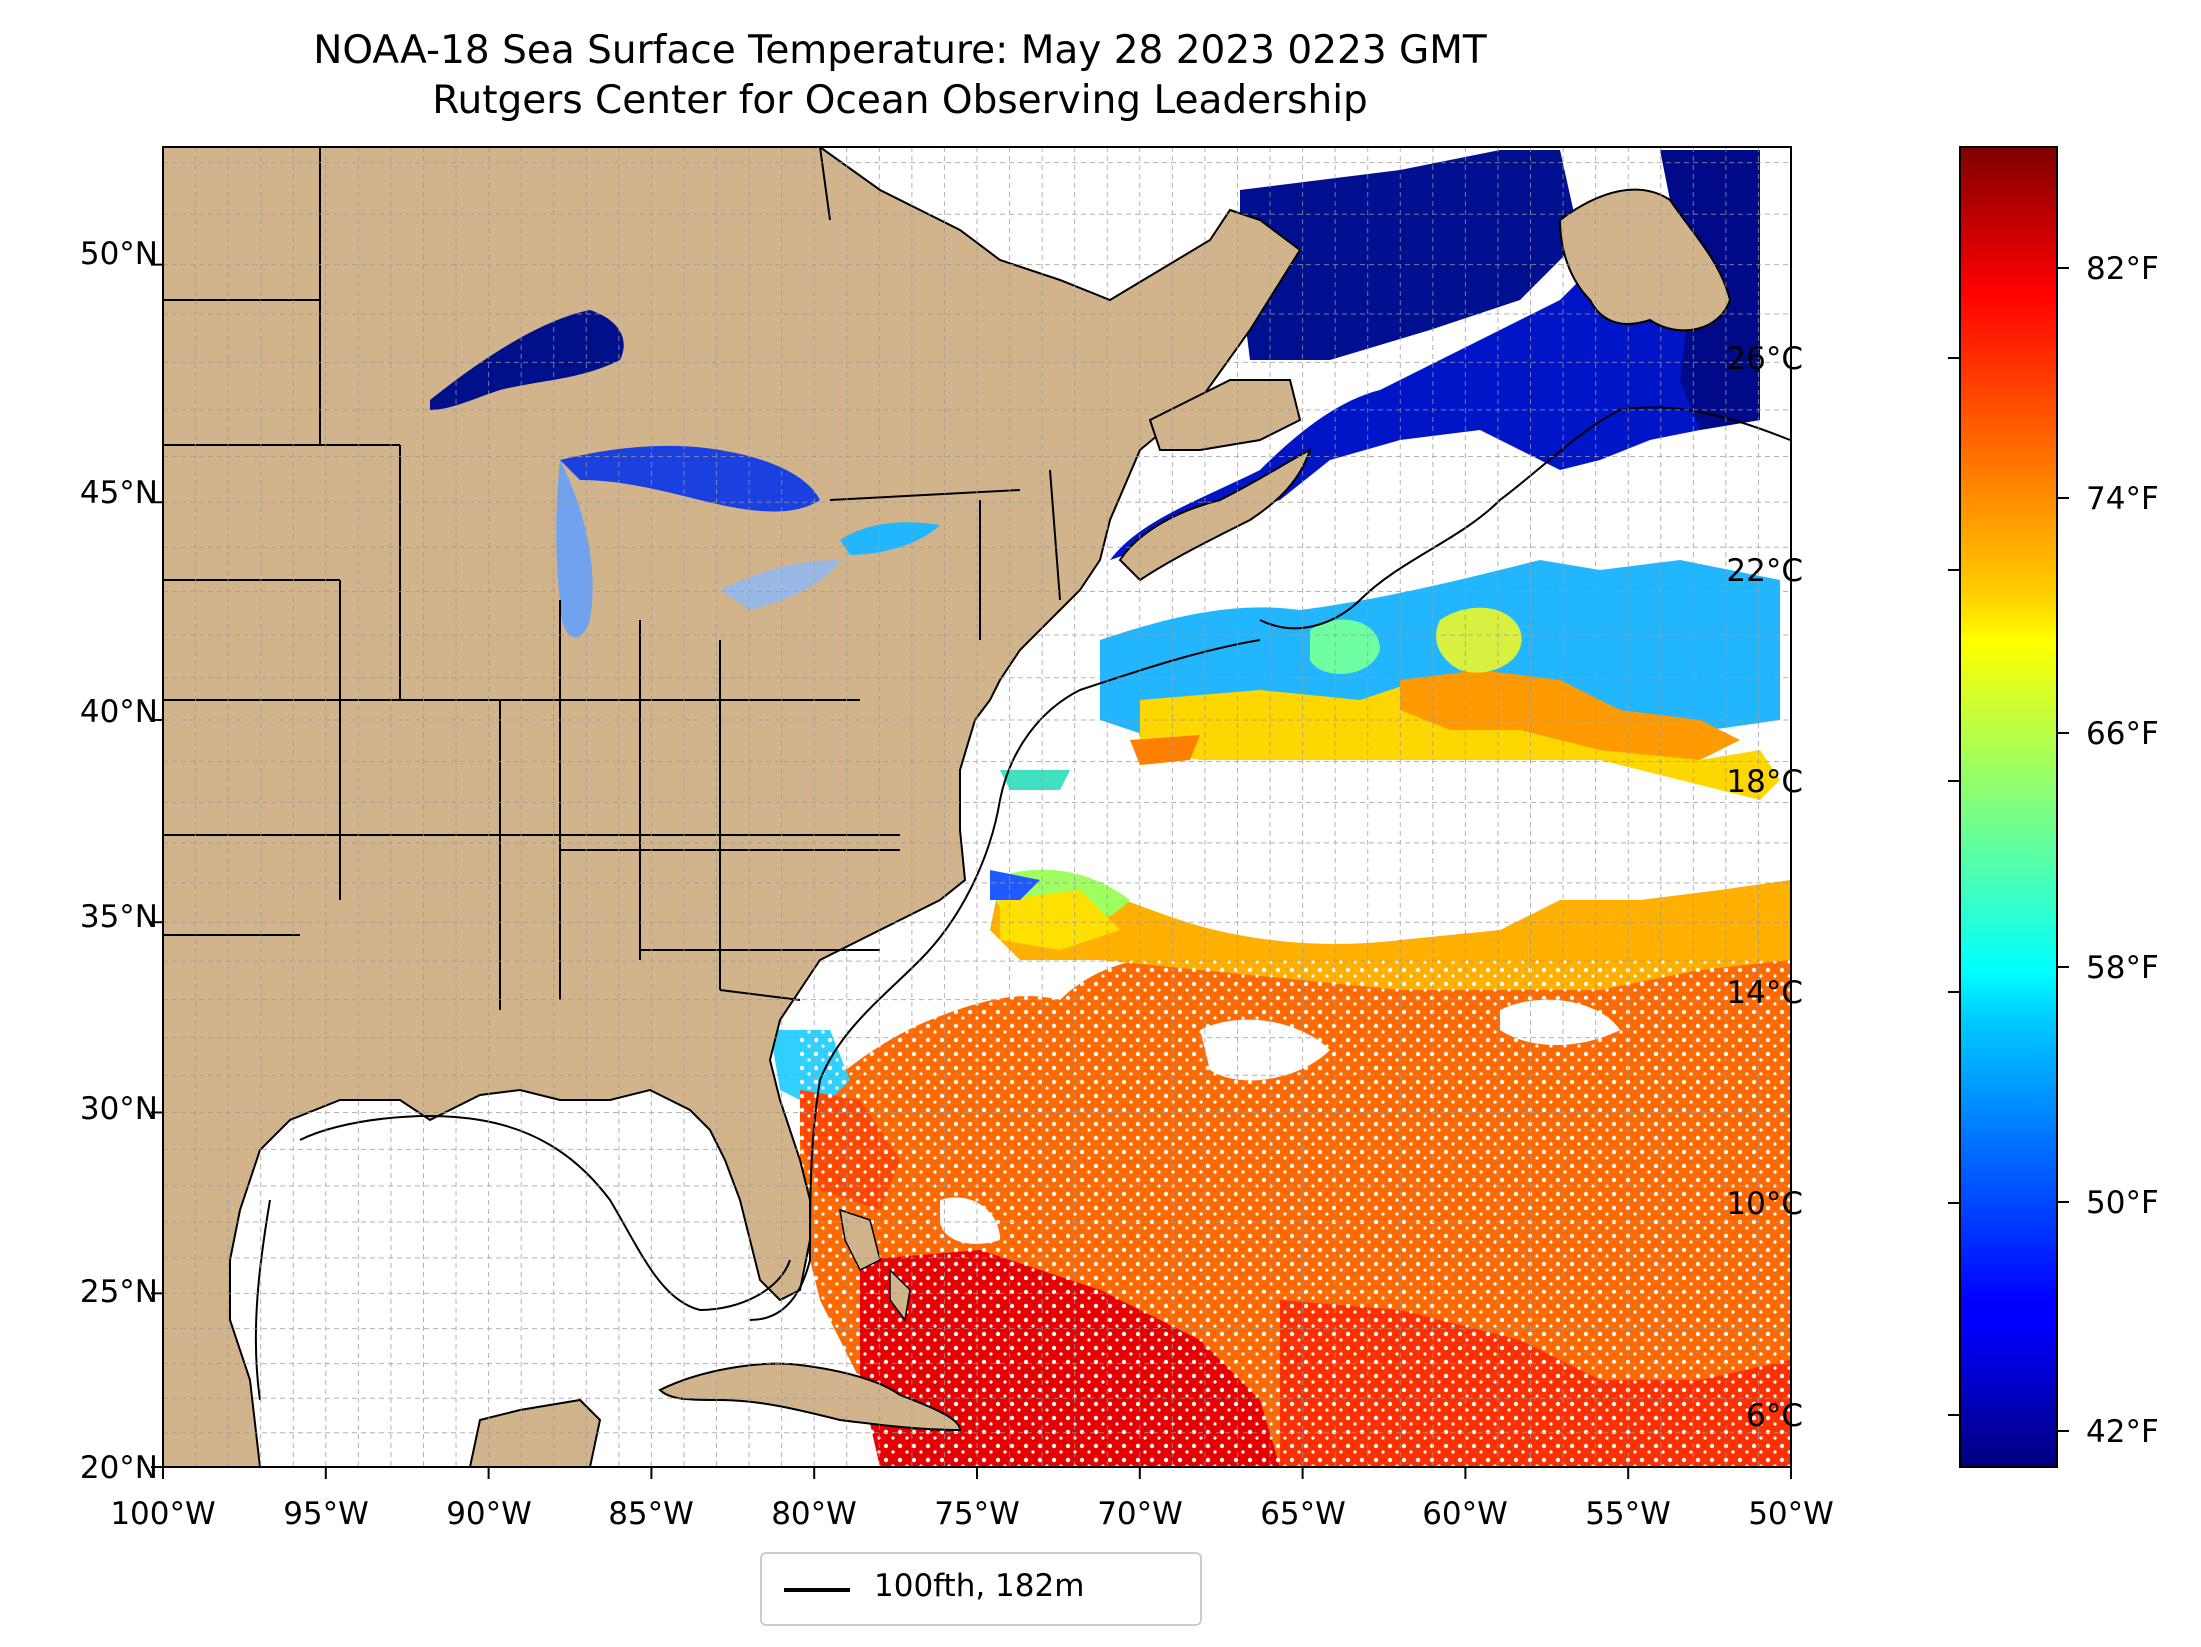 This screenshot has width=2201, height=1647. Describe the element at coordinates (2008, 807) in the screenshot. I see `colorbar` at that location.